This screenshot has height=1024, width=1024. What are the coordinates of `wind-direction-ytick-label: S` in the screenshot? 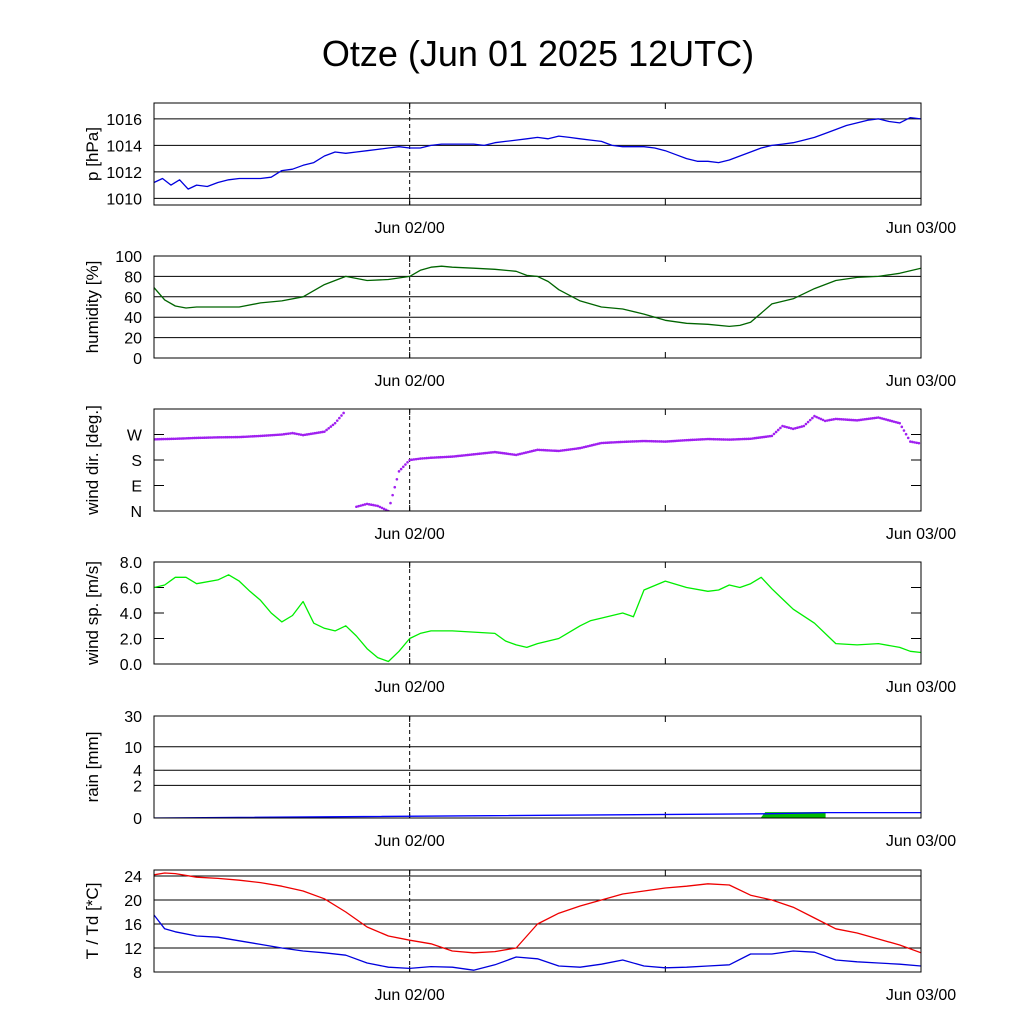 It's located at (136, 461).